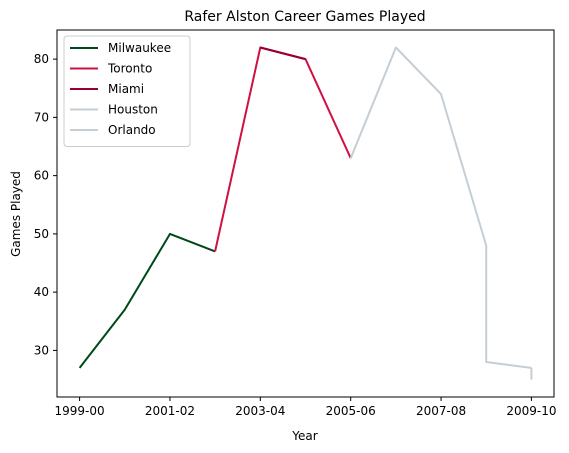 Image resolution: width=569 pixels, height=453 pixels. I want to click on y-axis: 30 40 50 60 70 80, so click(45, 204).